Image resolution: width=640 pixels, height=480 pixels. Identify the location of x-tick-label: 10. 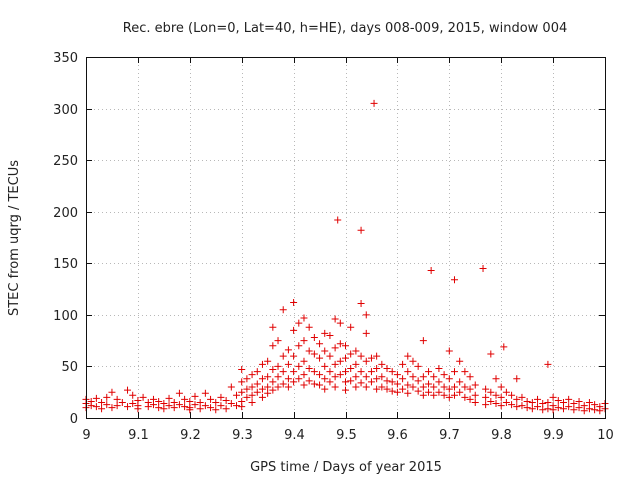
(605, 435).